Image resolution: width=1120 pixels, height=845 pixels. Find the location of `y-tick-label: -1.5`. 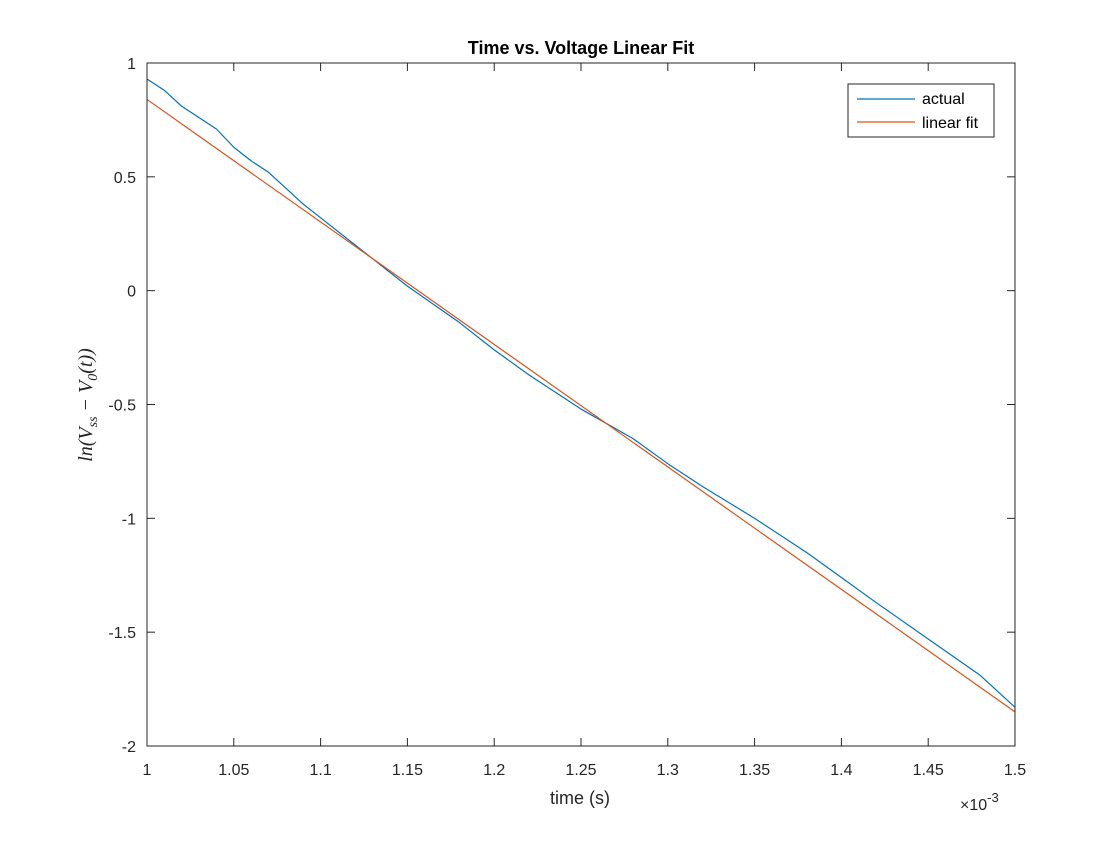

y-tick-label: -1.5 is located at coordinates (122, 633).